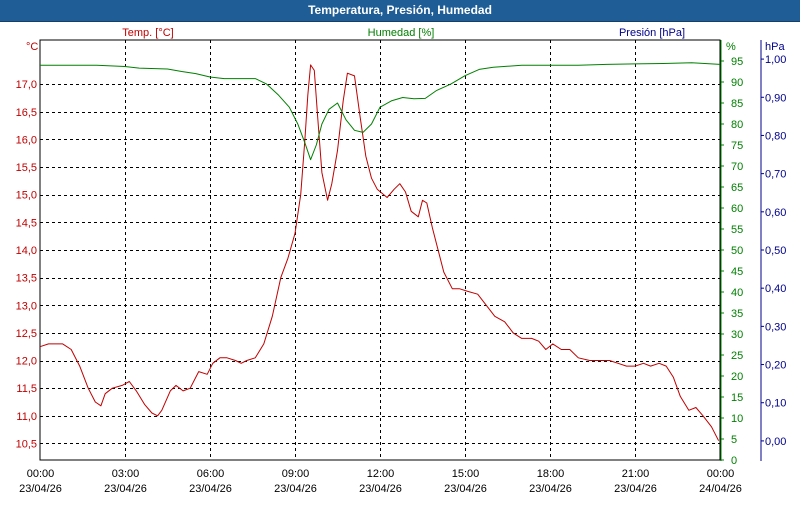 Image resolution: width=800 pixels, height=505 pixels. What do you see at coordinates (737, 335) in the screenshot?
I see `humidity-tick-label: 30` at bounding box center [737, 335].